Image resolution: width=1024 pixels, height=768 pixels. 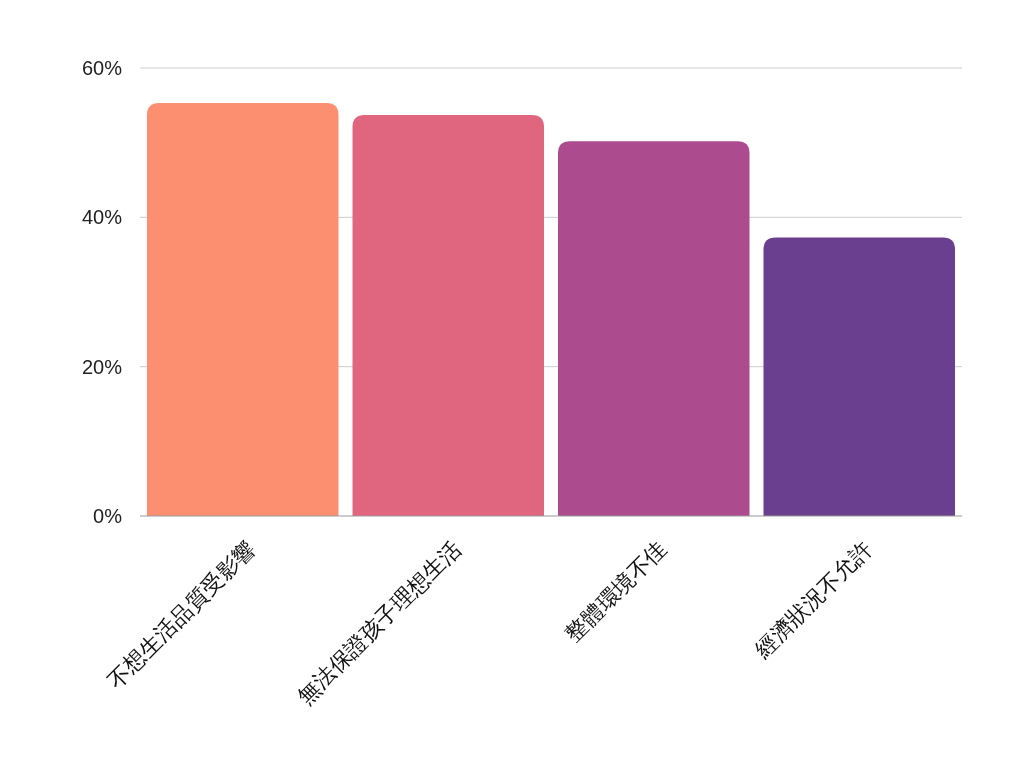 I want to click on y-tick-label: 60%, so click(x=102, y=68).